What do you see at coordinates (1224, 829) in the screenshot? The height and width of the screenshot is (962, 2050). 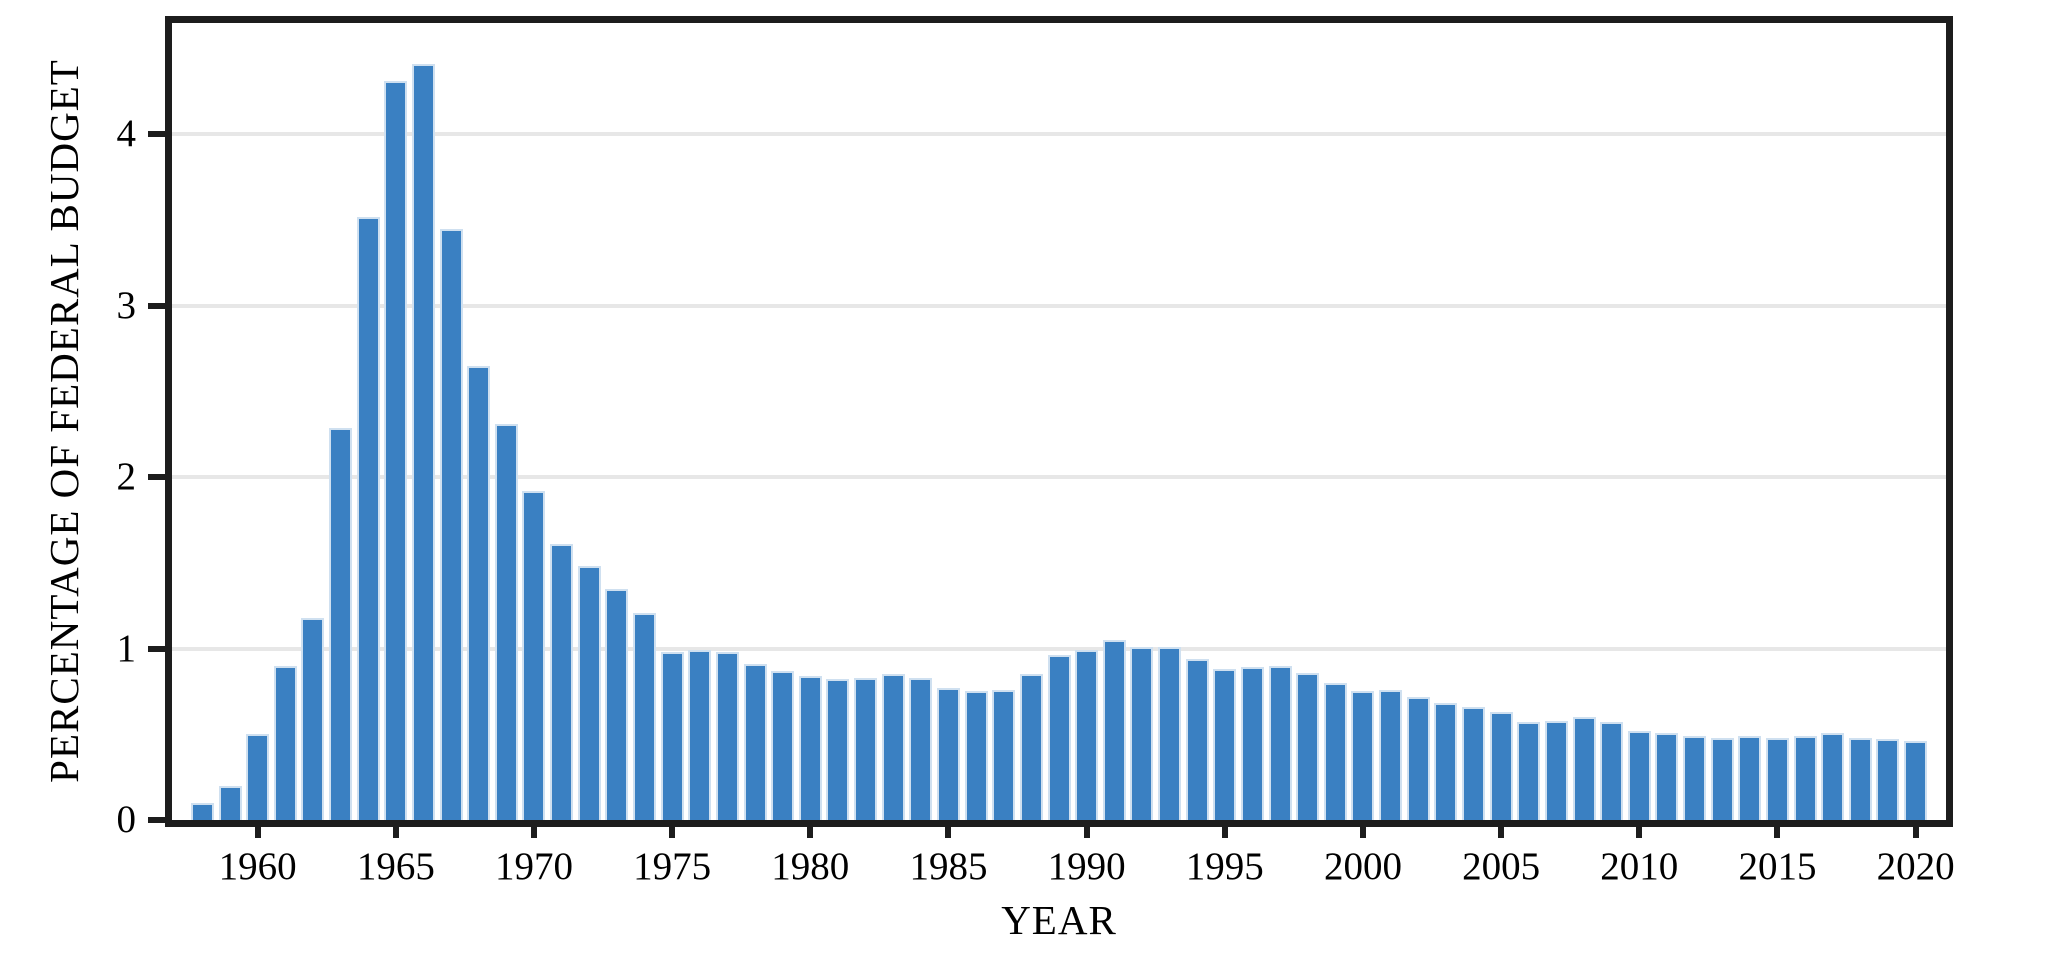 I see `x-tick-mark-1995` at bounding box center [1224, 829].